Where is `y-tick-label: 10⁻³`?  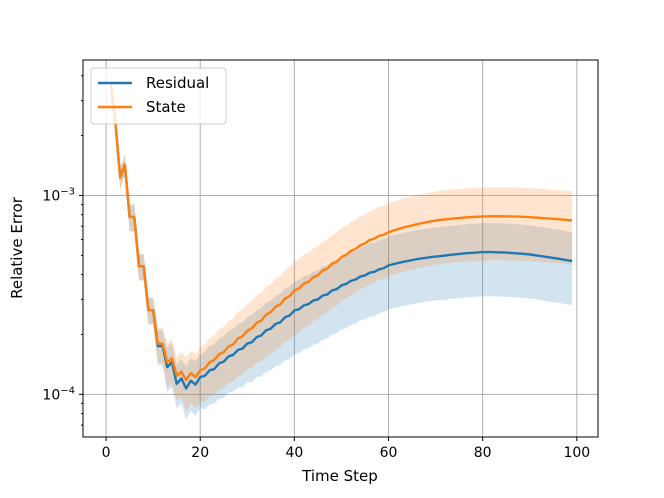 y-tick-label: 10⁻³ is located at coordinates (58, 195).